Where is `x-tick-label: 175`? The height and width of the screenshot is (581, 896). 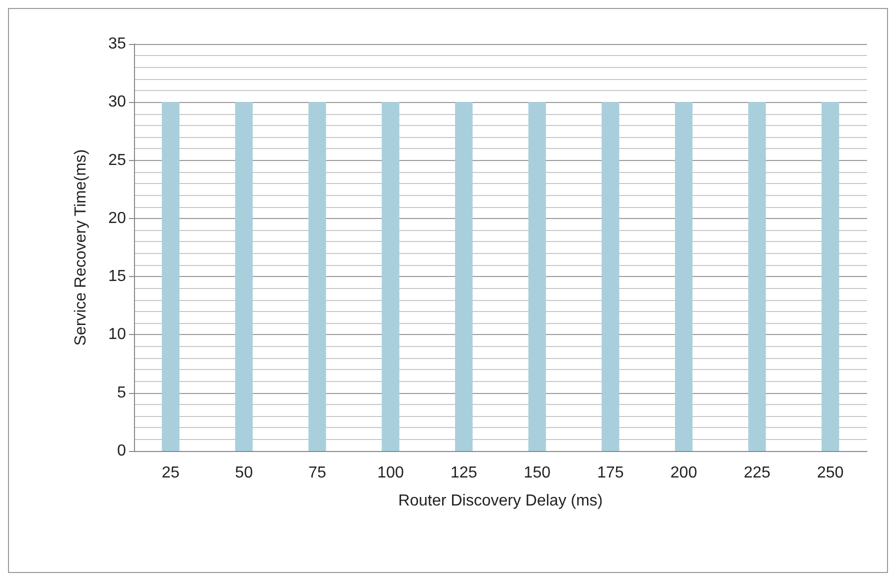
x-tick-label: 175 is located at coordinates (610, 473).